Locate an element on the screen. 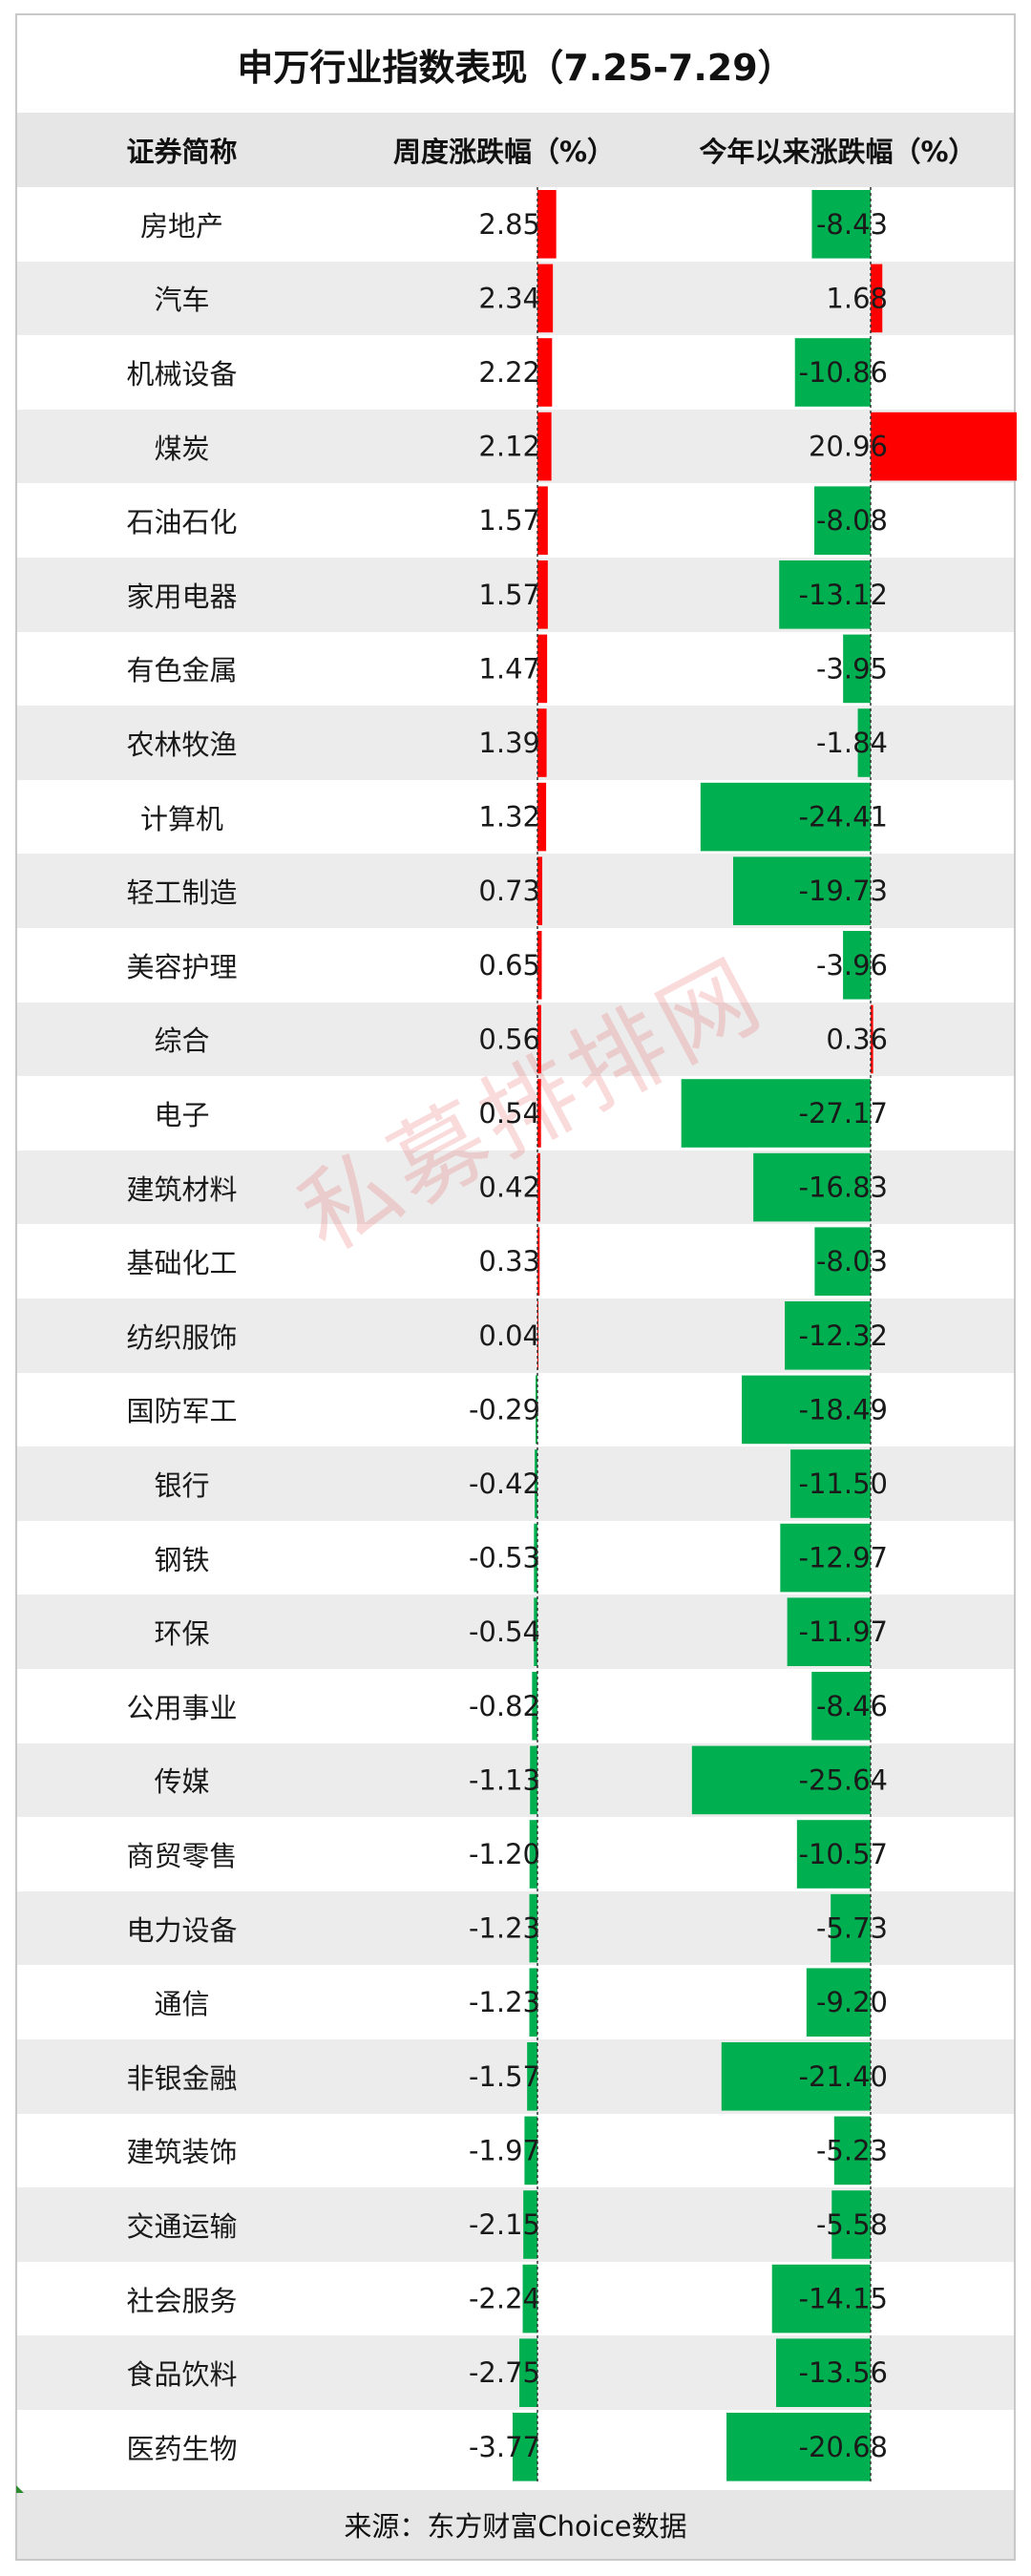  industry-name: 非银金融 is located at coordinates (182, 2078).